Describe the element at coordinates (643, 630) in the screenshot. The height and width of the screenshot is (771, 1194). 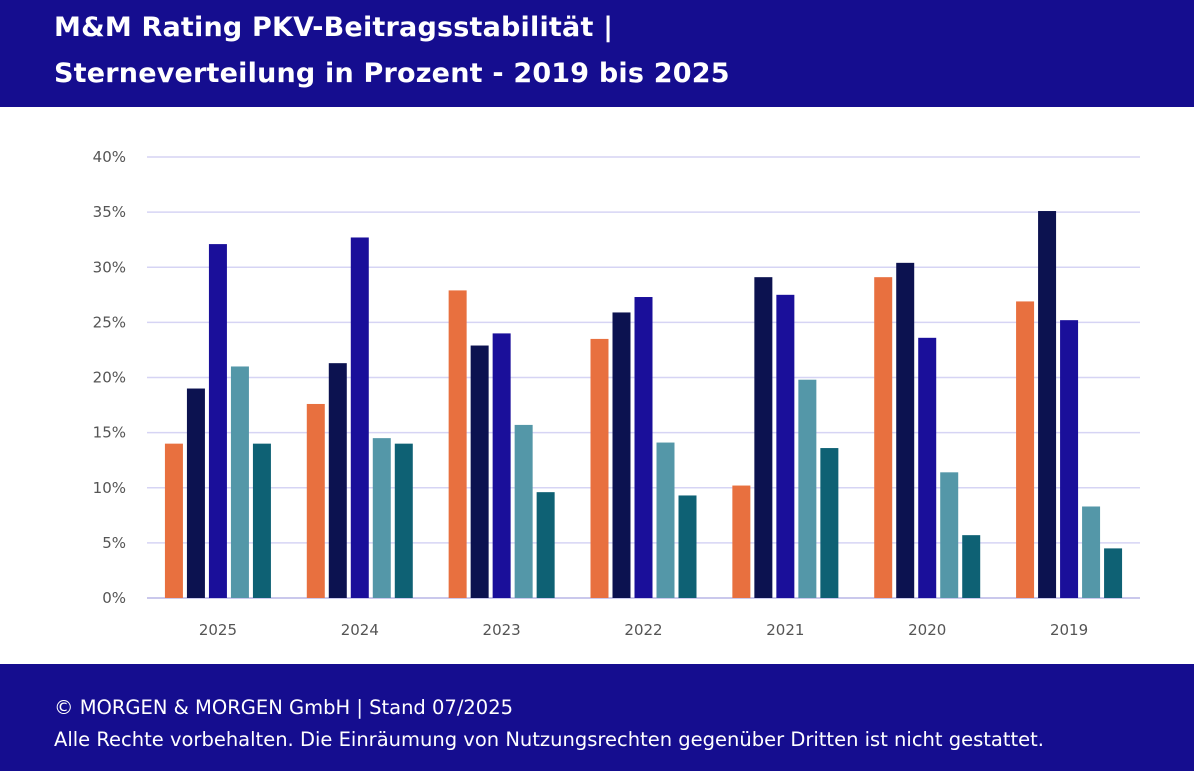
I see `x-tick-label: 2022` at that location.